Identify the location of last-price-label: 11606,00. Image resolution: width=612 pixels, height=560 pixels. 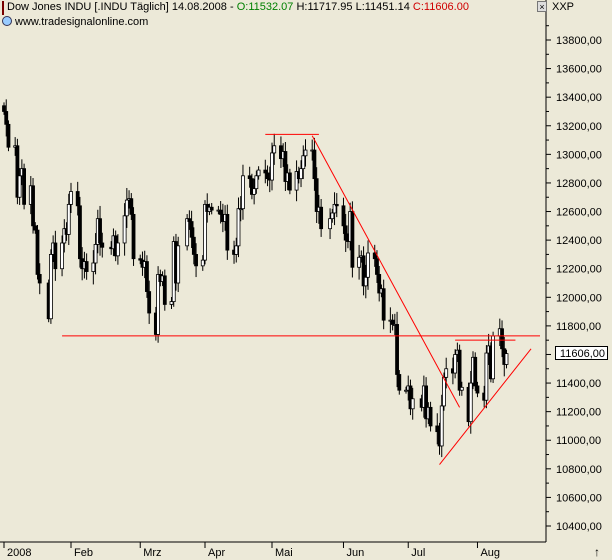
(581, 353).